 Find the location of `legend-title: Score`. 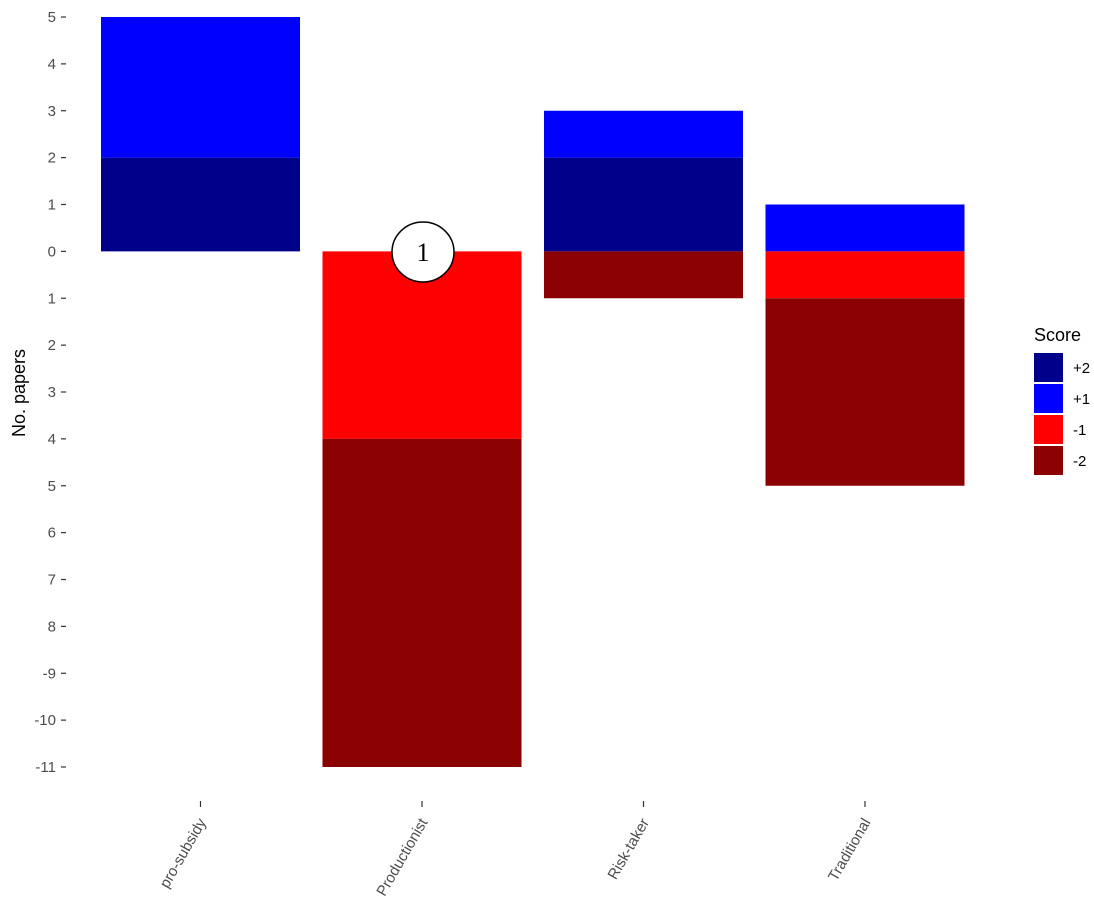

legend-title: Score is located at coordinates (1057, 335).